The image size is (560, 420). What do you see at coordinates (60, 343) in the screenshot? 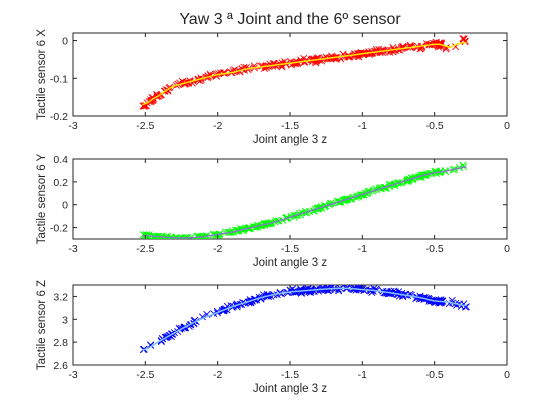
I see `y-tick-label: 2.8` at bounding box center [60, 343].